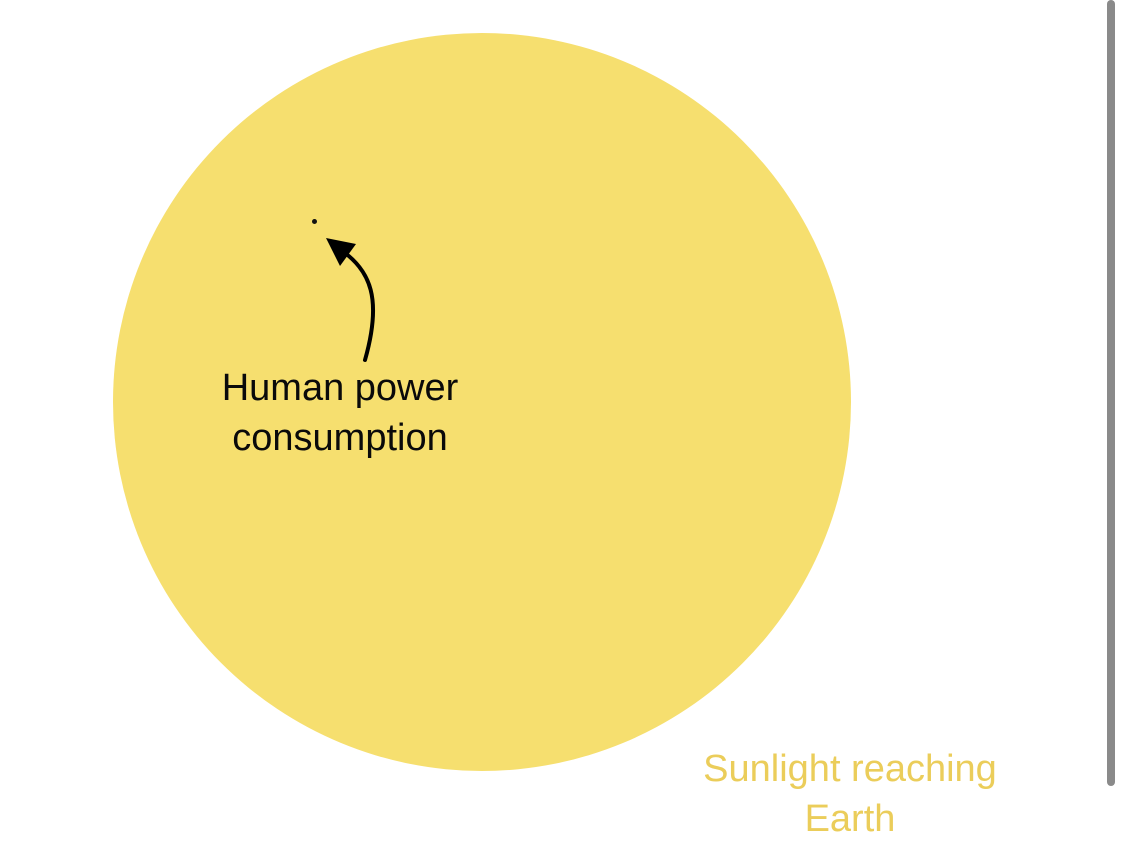  What do you see at coordinates (562, 858) in the screenshot?
I see `cropped-caption` at bounding box center [562, 858].